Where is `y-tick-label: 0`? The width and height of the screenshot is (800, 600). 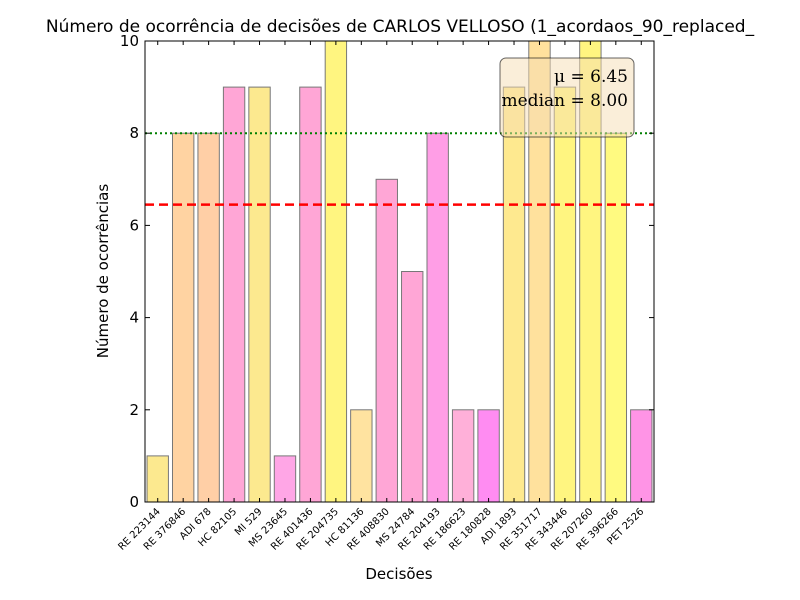
y-tick-label: 0 is located at coordinates (134, 502).